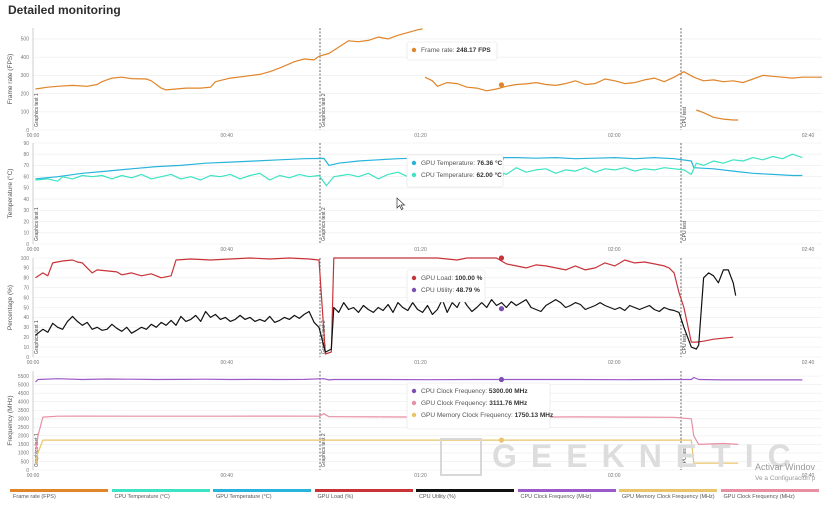 This screenshot has width=829, height=506. I want to click on legend-label: GPU Clock Frequency (MHz), so click(759, 497).